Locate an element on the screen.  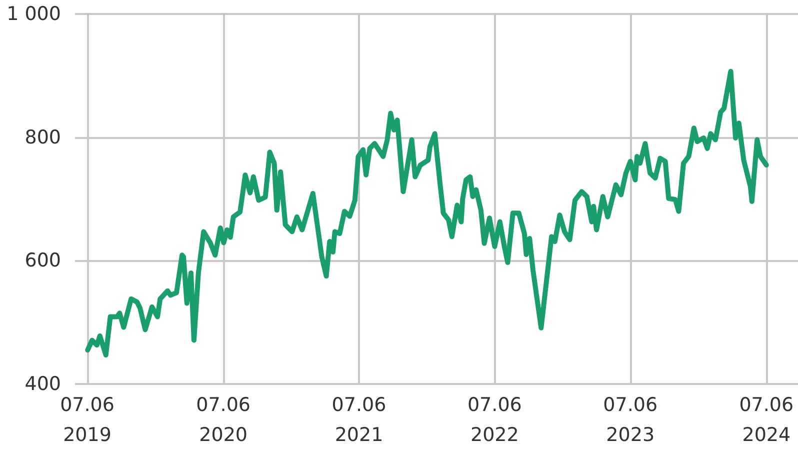
y-tick-label: 400 is located at coordinates (42, 384).